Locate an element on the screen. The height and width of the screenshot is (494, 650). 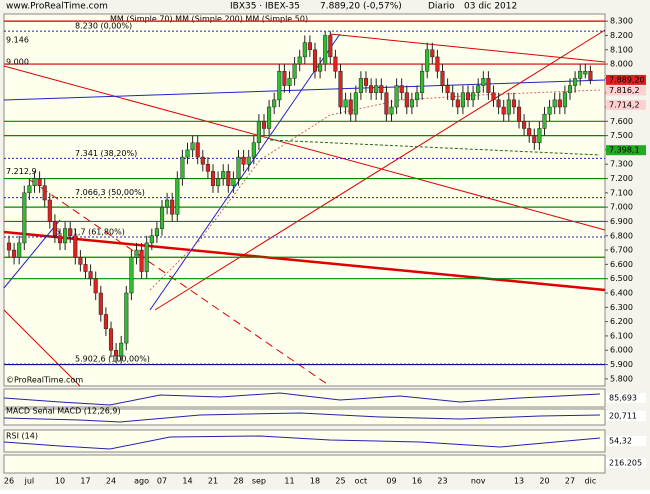
panel-value: 85,693 is located at coordinates (623, 398).